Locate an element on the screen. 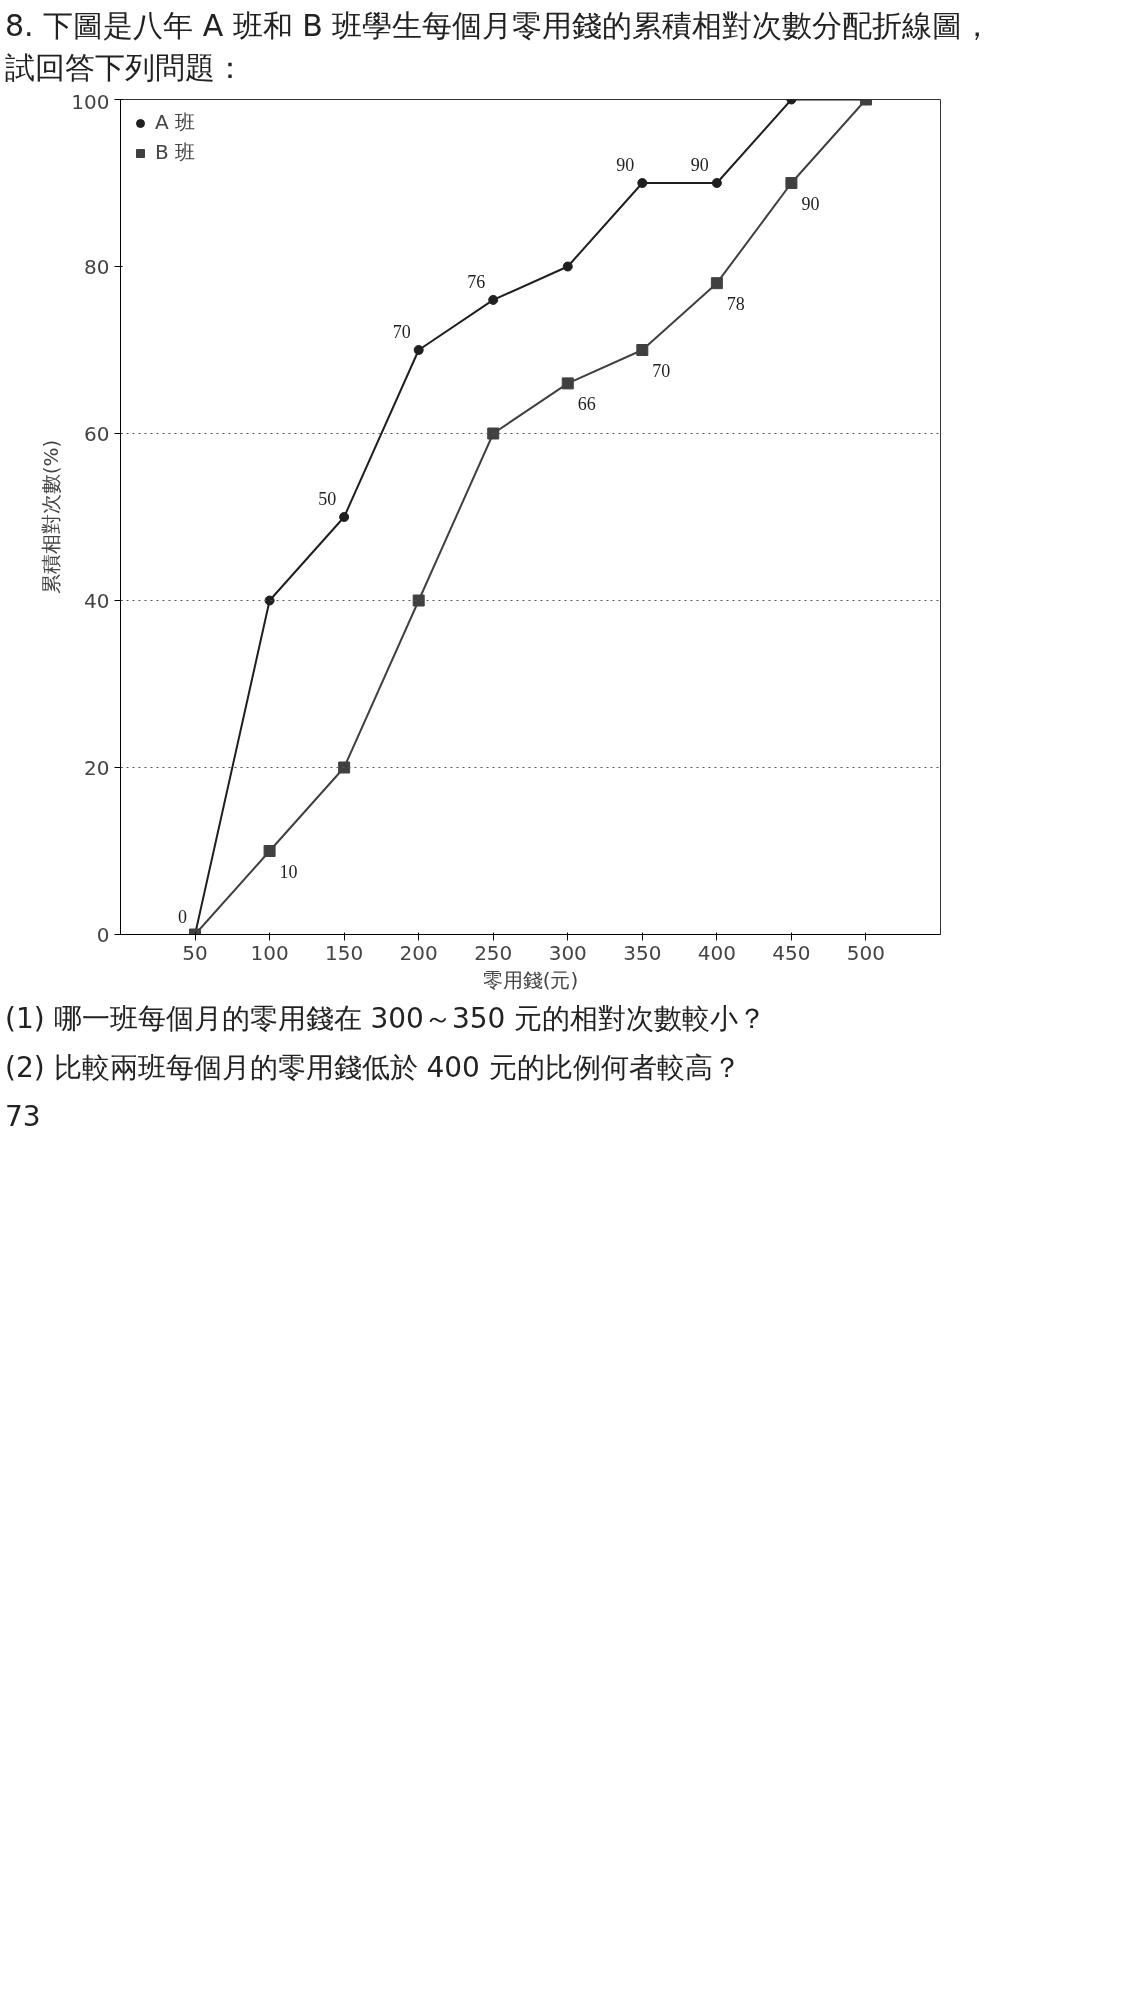 This screenshot has height=2000, width=1125. y-axis-title: 累積相對次數(%) is located at coordinates (51, 517).